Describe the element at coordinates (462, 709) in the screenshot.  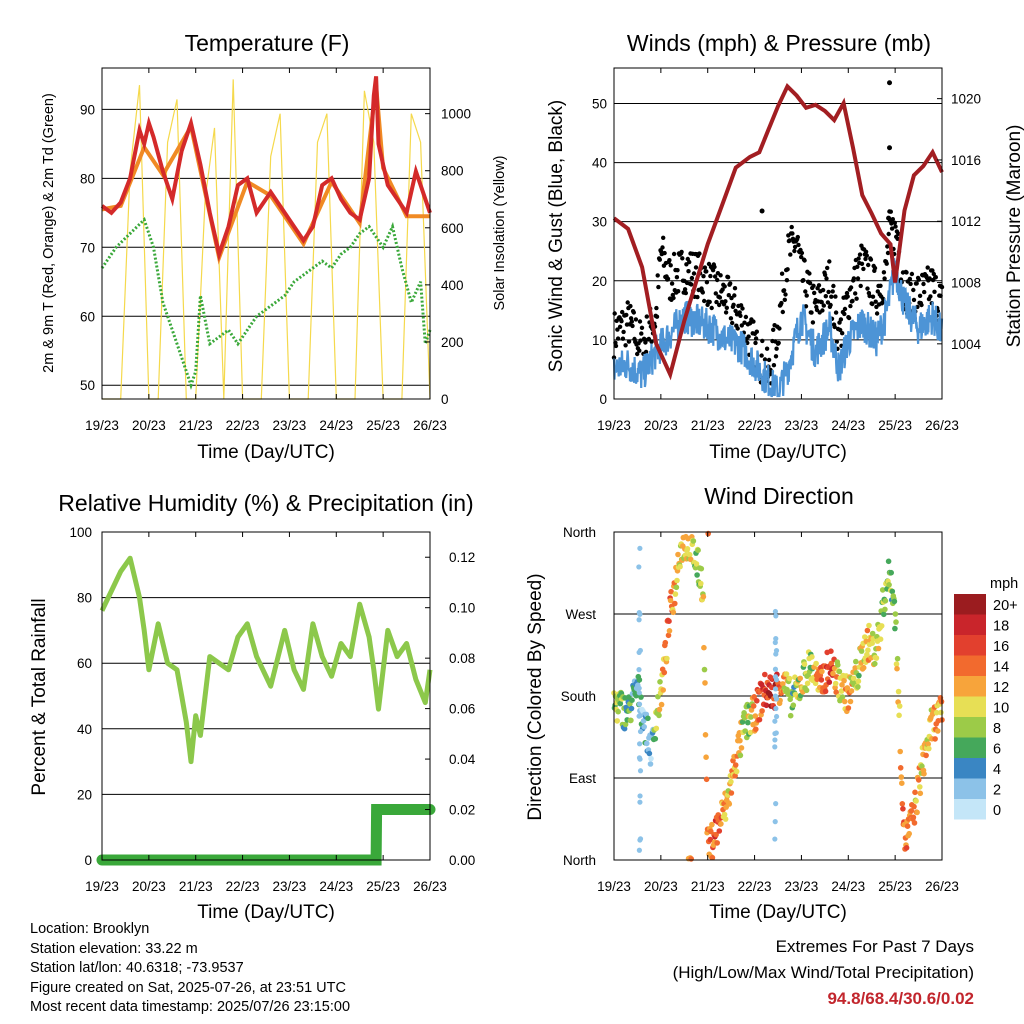
I see `y-tick-label-right: 0.06` at that location.